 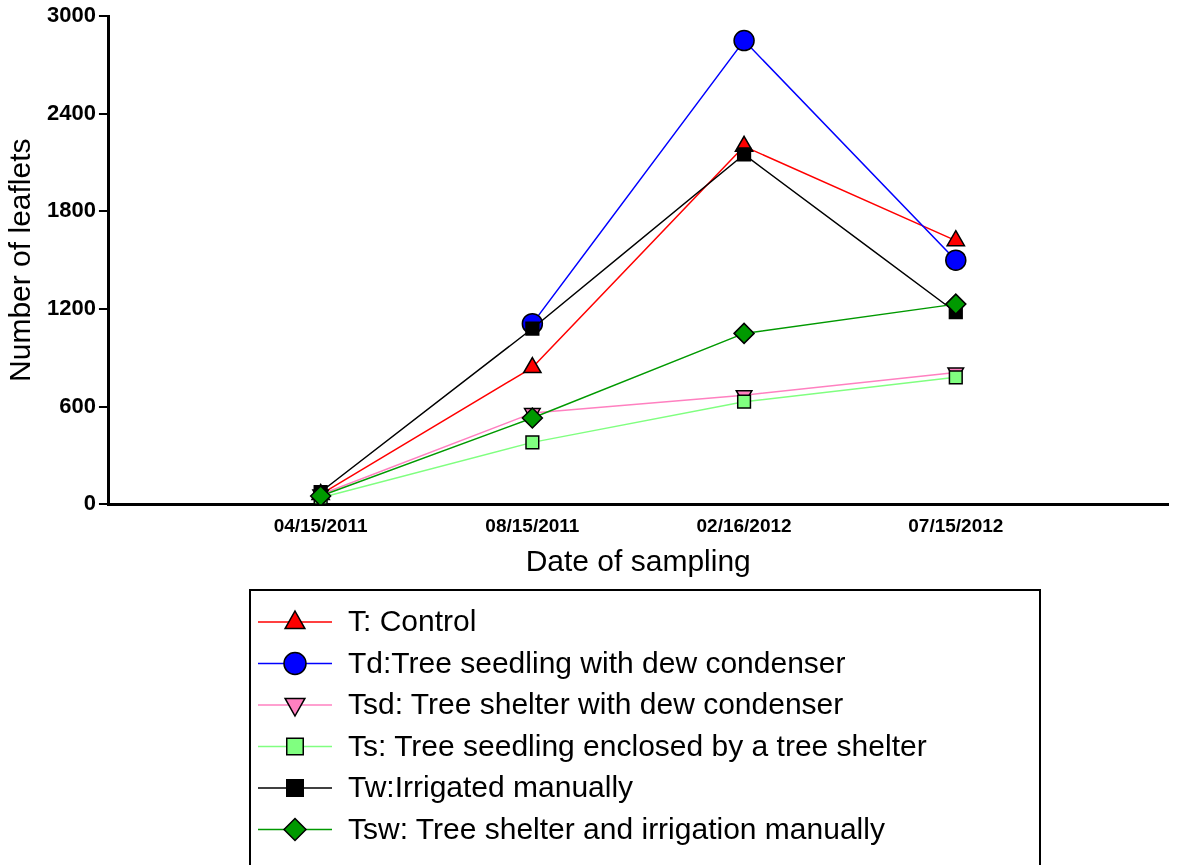 What do you see at coordinates (71, 308) in the screenshot?
I see `y-tick-label: 1200` at bounding box center [71, 308].